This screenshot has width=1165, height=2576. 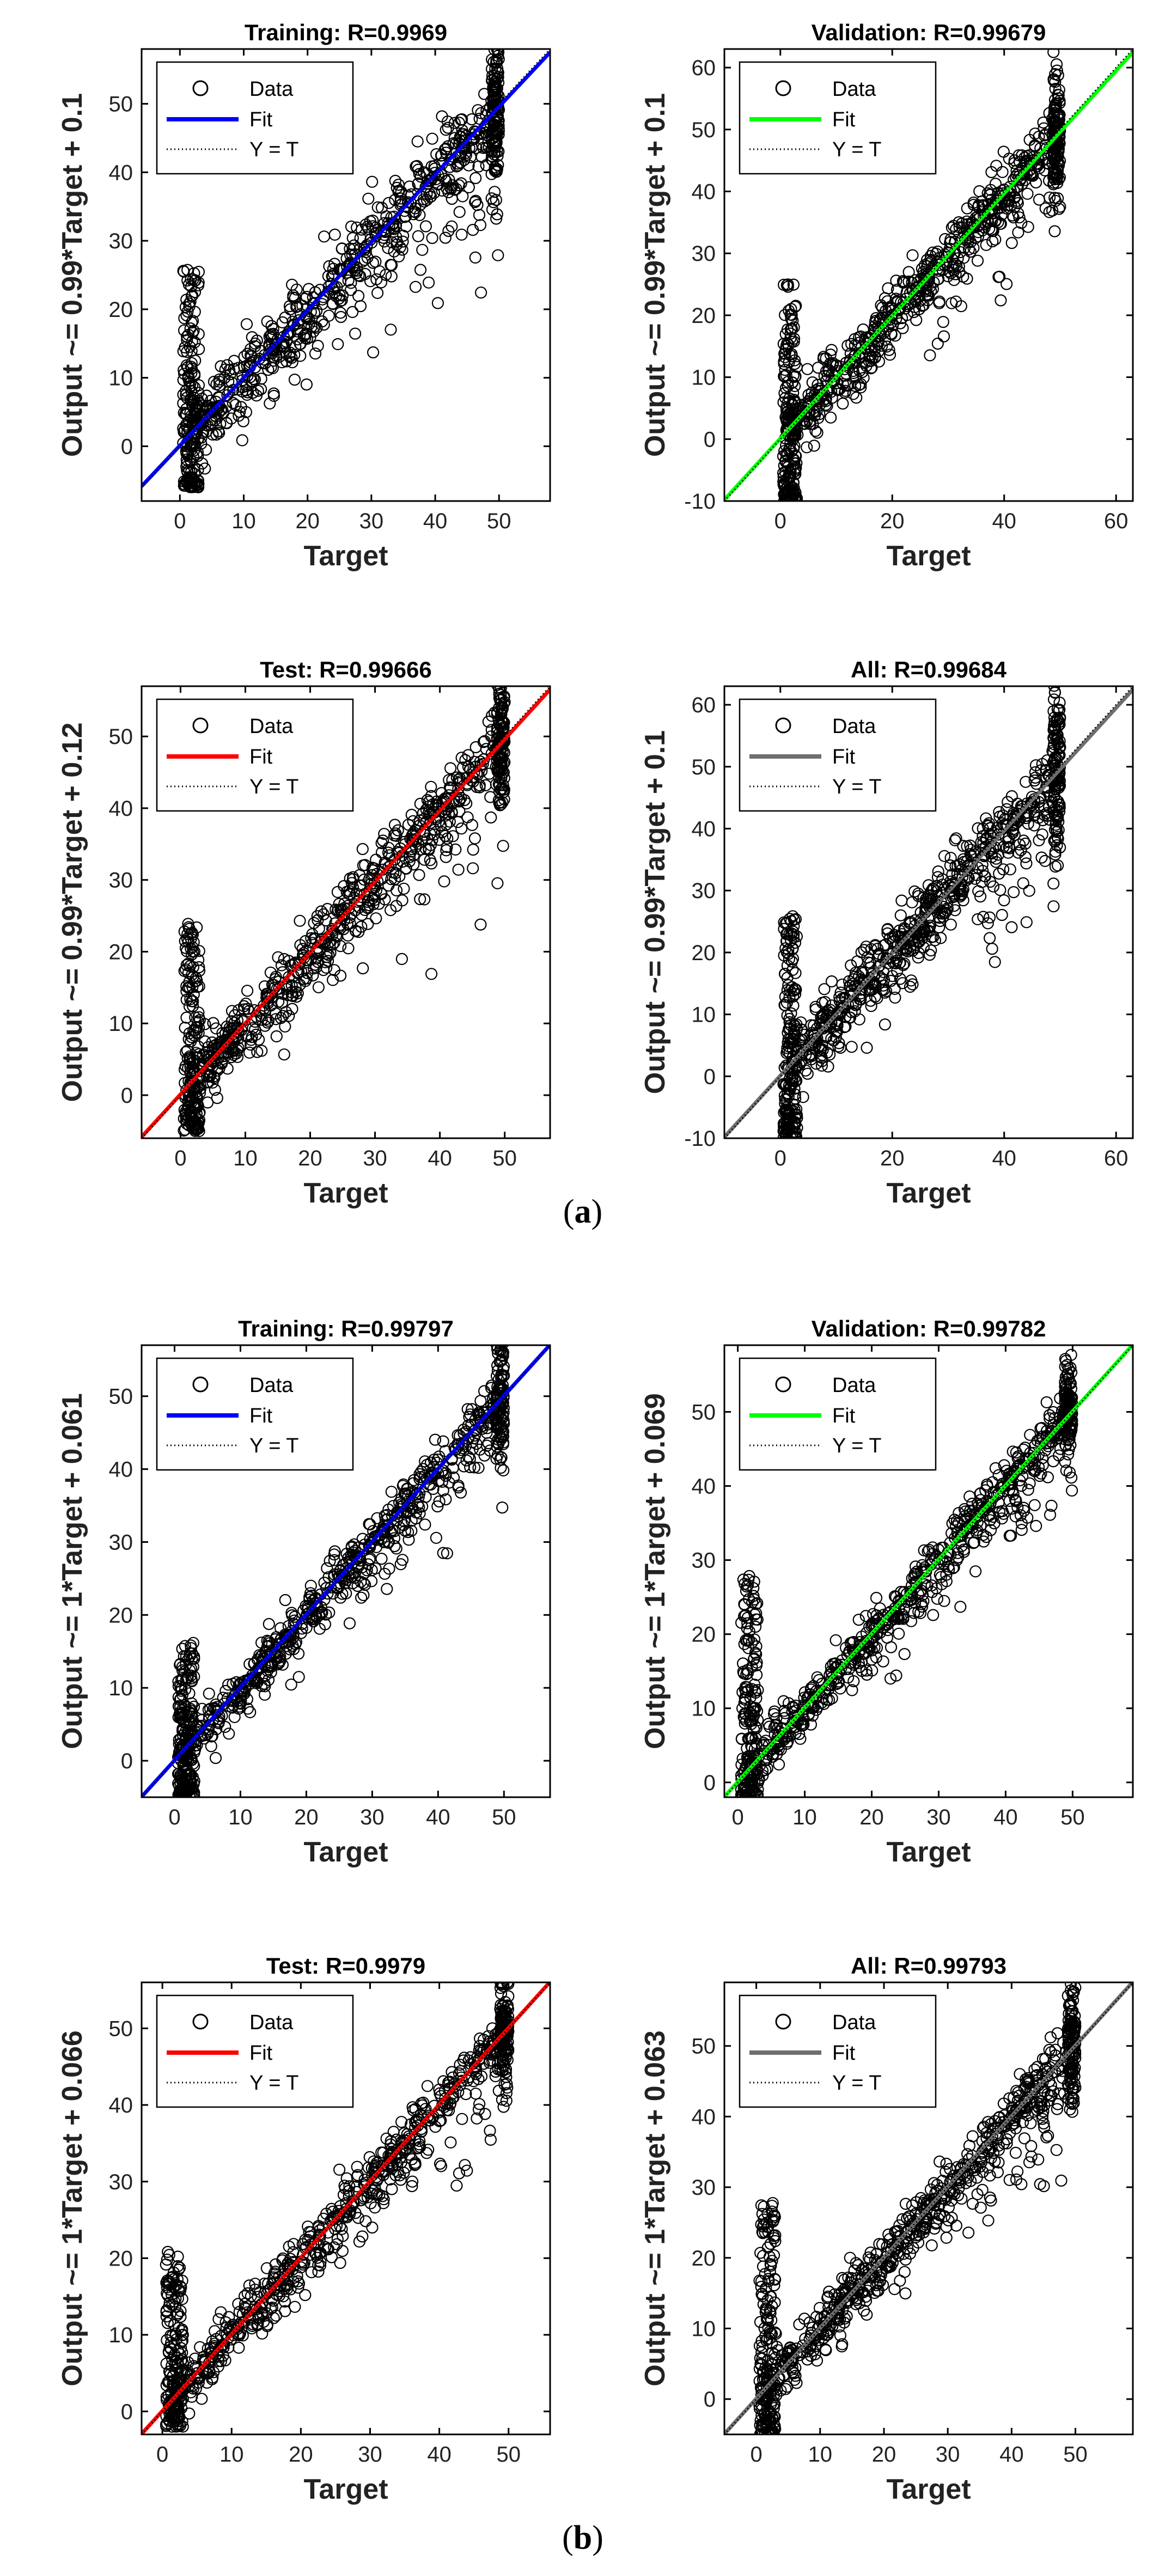 I want to click on x-tick-label: 50, so click(x=499, y=521).